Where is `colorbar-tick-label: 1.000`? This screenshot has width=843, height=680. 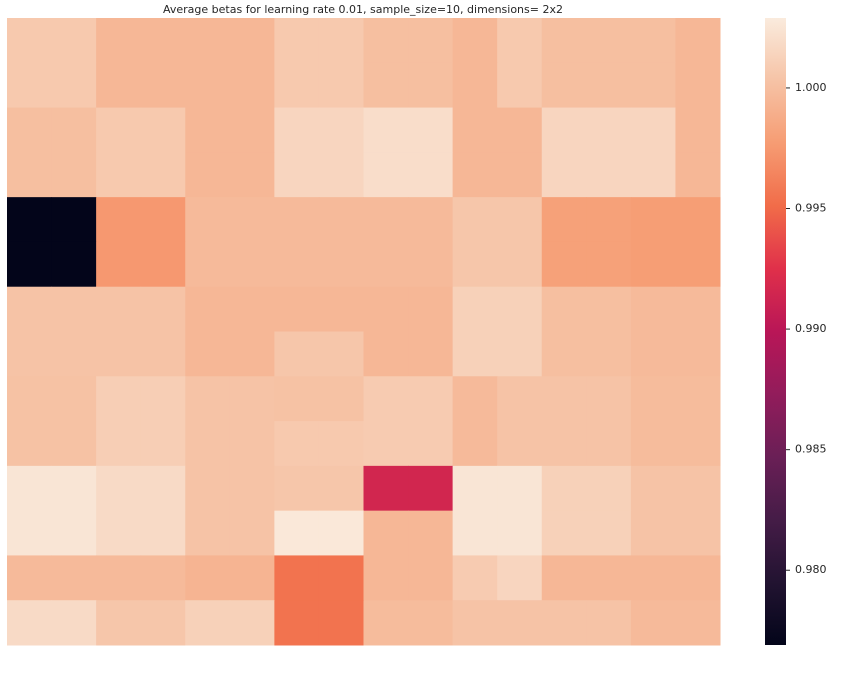 colorbar-tick-label: 1.000 is located at coordinates (811, 87).